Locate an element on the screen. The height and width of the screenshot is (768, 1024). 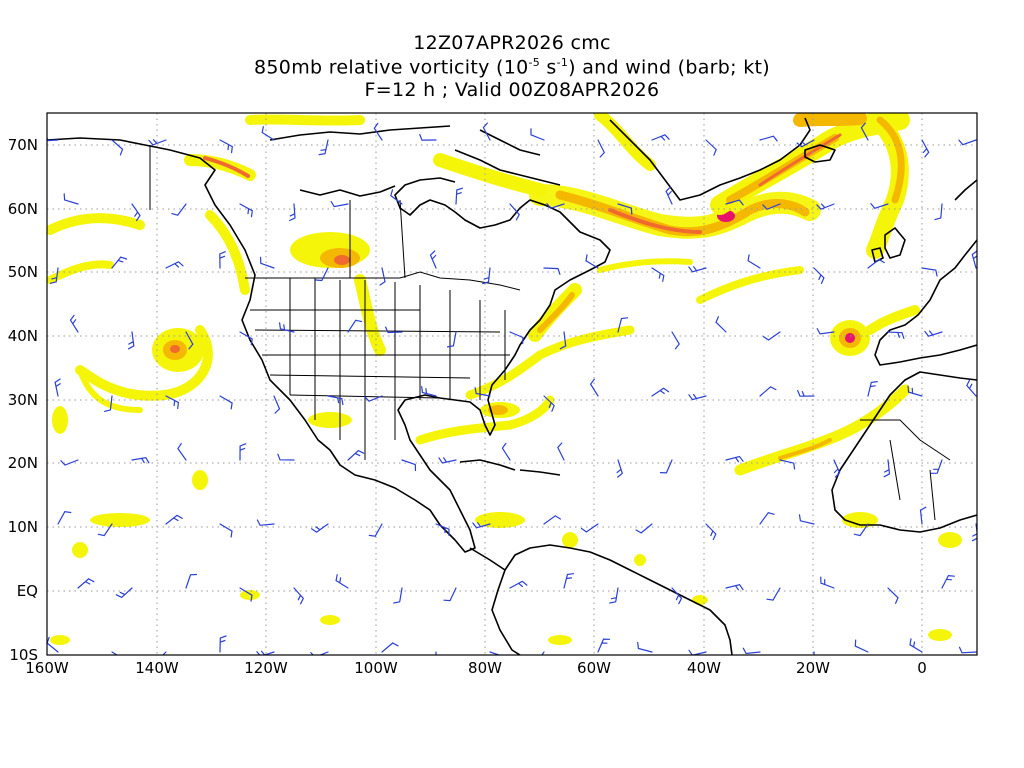
title-forecast: F=12 h ; Valid 00Z08APR2026 is located at coordinates (512, 90).